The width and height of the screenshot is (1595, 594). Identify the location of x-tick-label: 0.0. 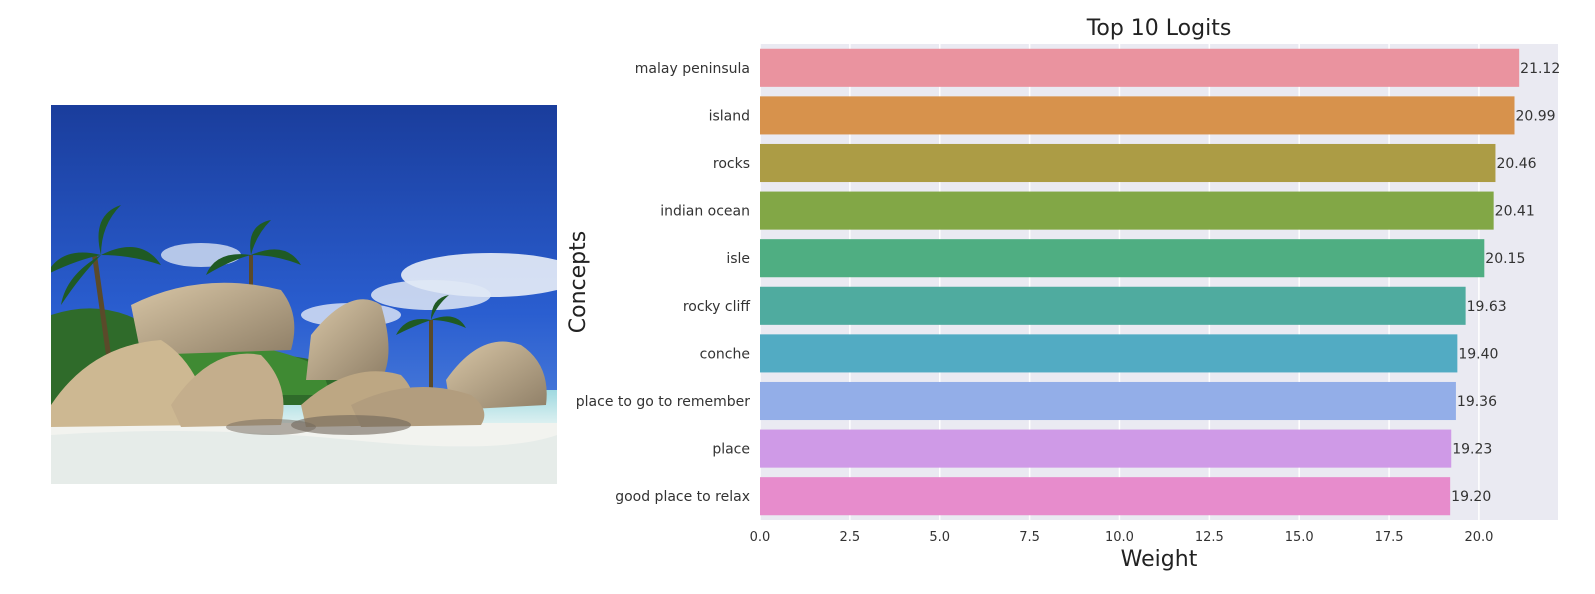
(760, 537).